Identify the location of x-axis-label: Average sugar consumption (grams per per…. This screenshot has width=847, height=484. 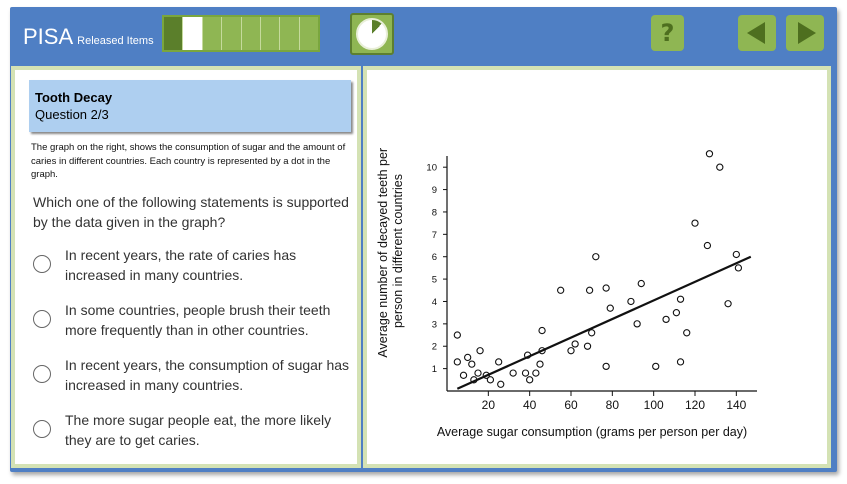
(592, 432).